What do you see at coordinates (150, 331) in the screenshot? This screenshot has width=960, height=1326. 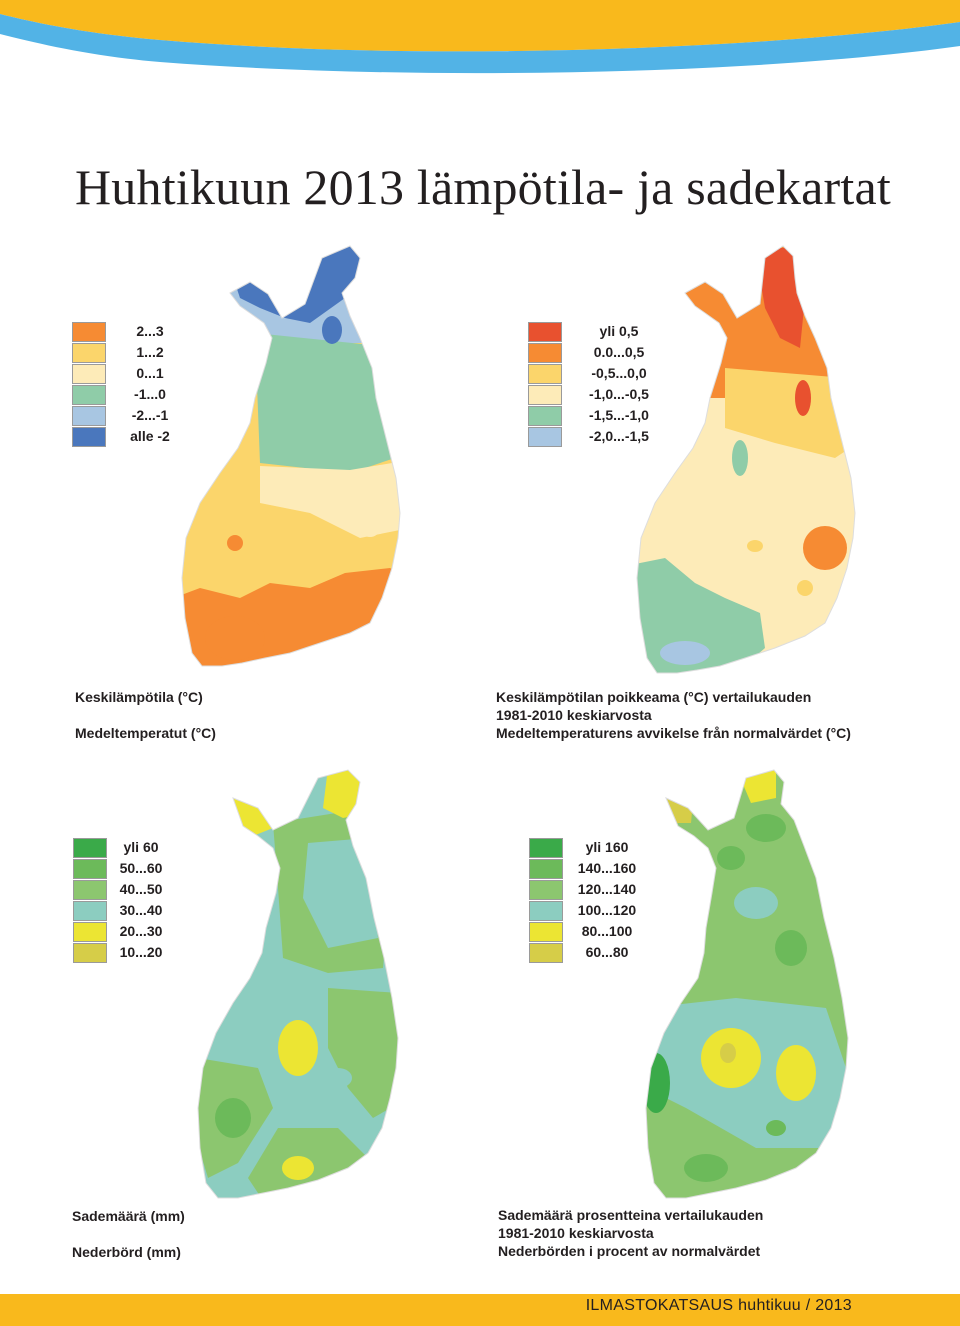 I see `legend-label: 2...3` at bounding box center [150, 331].